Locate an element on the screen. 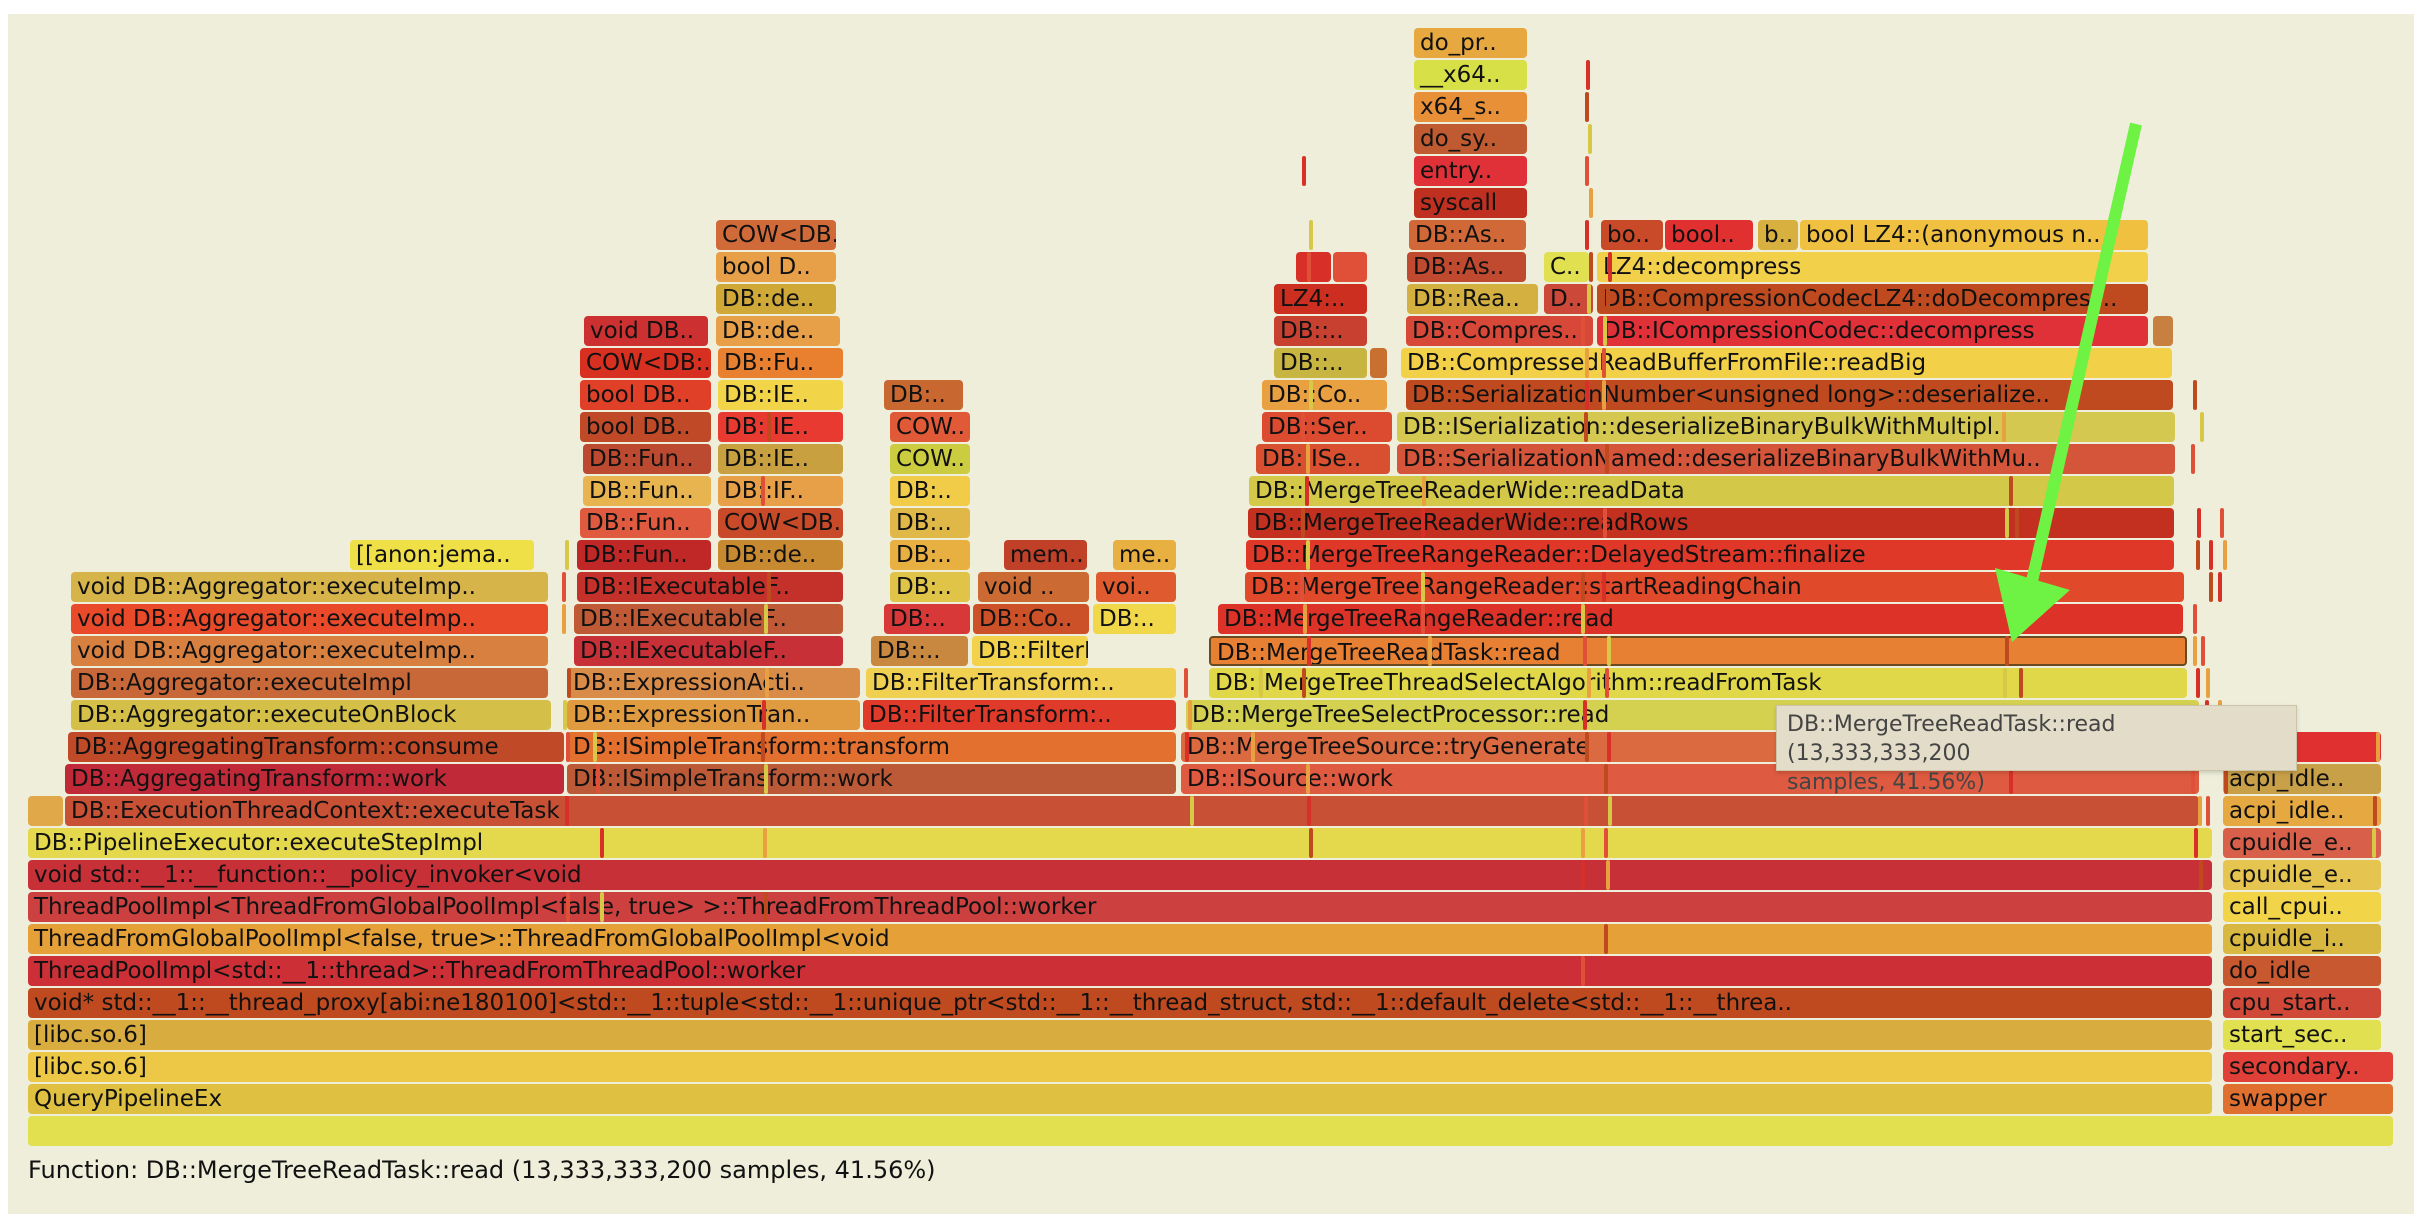 The width and height of the screenshot is (2424, 1220). flame-frame: bool LZ4::(anonymous n.. is located at coordinates (1974, 235).